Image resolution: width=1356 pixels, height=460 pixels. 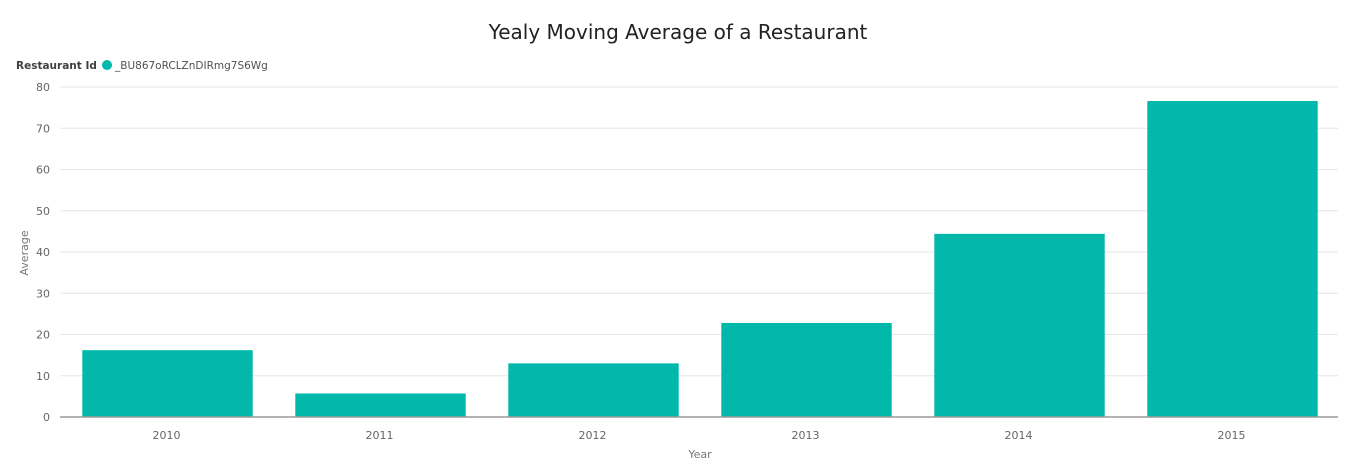 What do you see at coordinates (699, 454) in the screenshot?
I see `x-axis-label: Year` at bounding box center [699, 454].